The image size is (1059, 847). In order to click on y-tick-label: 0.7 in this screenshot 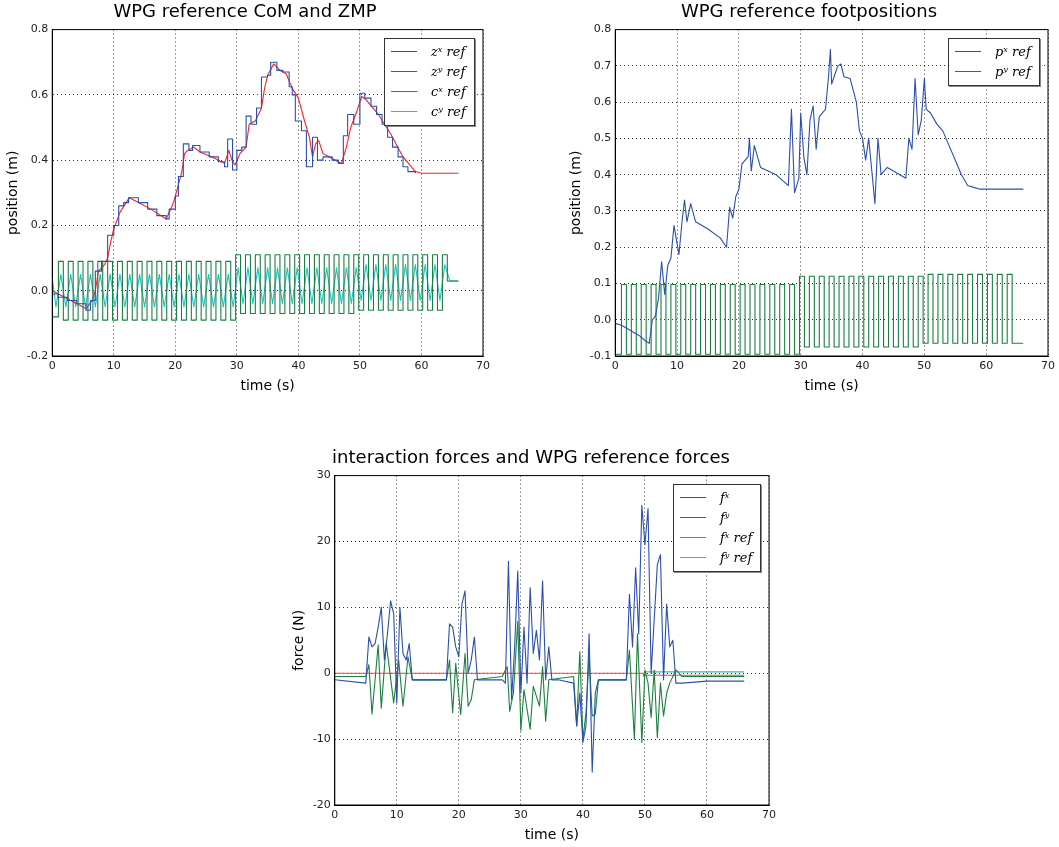, I will do `click(602, 65)`.